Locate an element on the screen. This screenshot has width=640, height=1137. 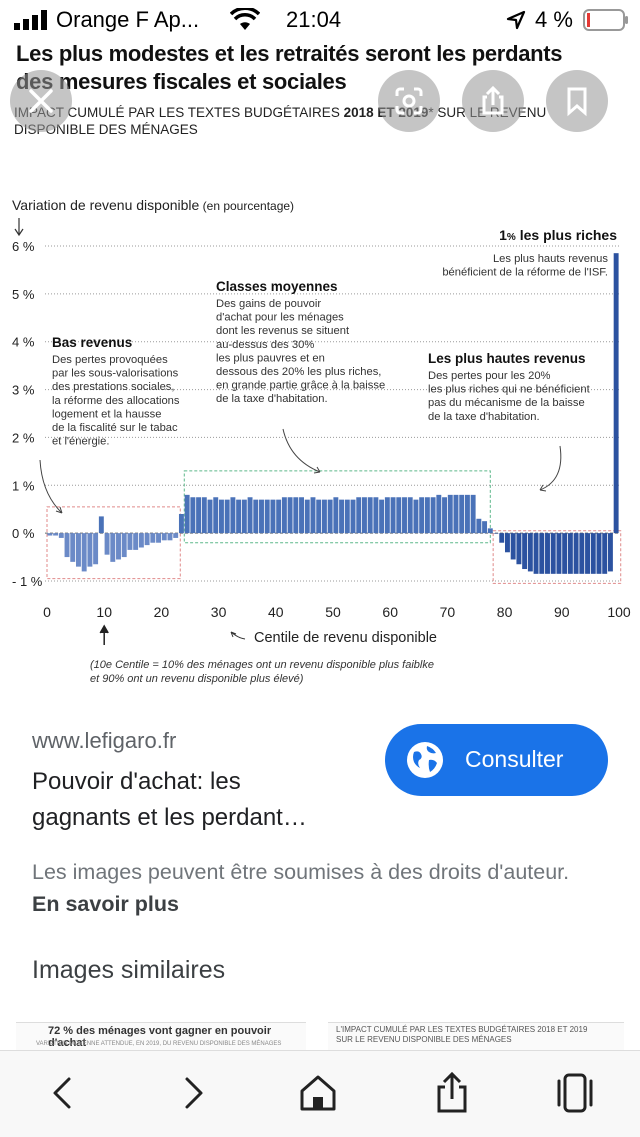
learn-more-link: En savoir plus is located at coordinates (105, 904).